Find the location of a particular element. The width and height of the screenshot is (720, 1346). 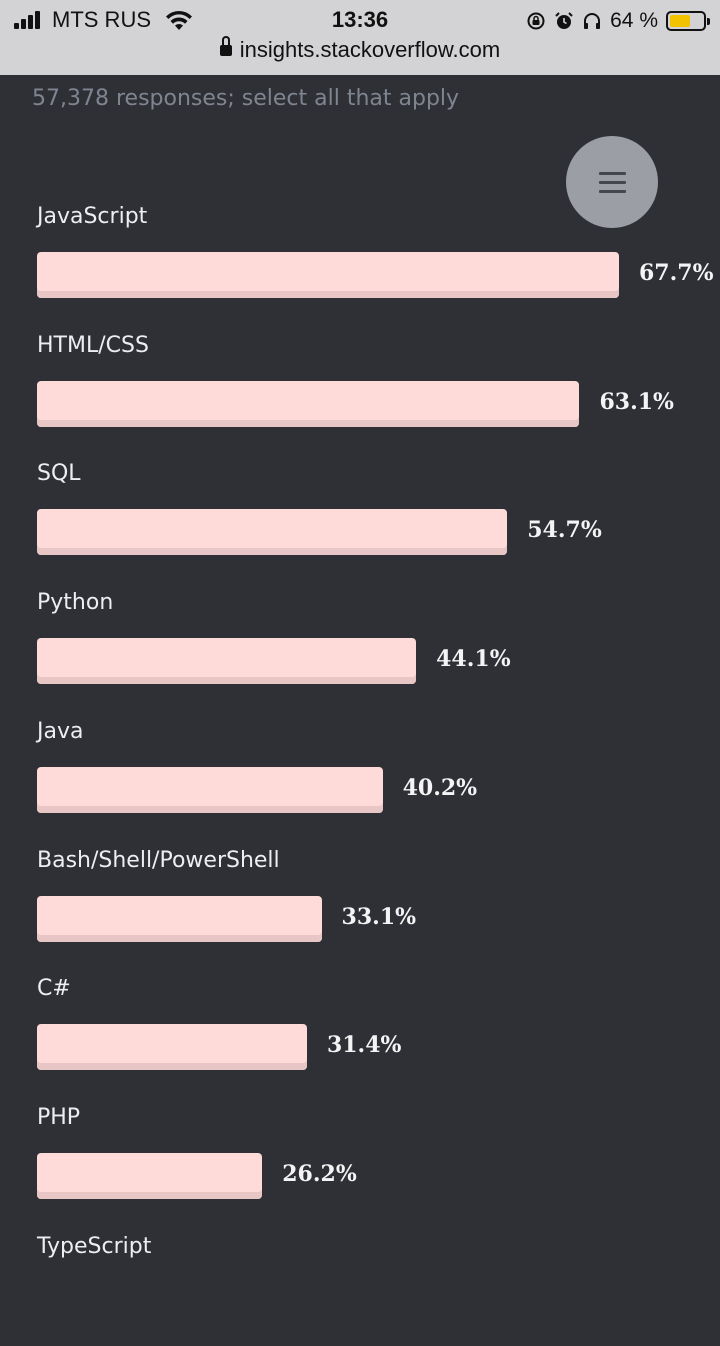

chart-row: PHP 26.2% is located at coordinates (360, 1157).